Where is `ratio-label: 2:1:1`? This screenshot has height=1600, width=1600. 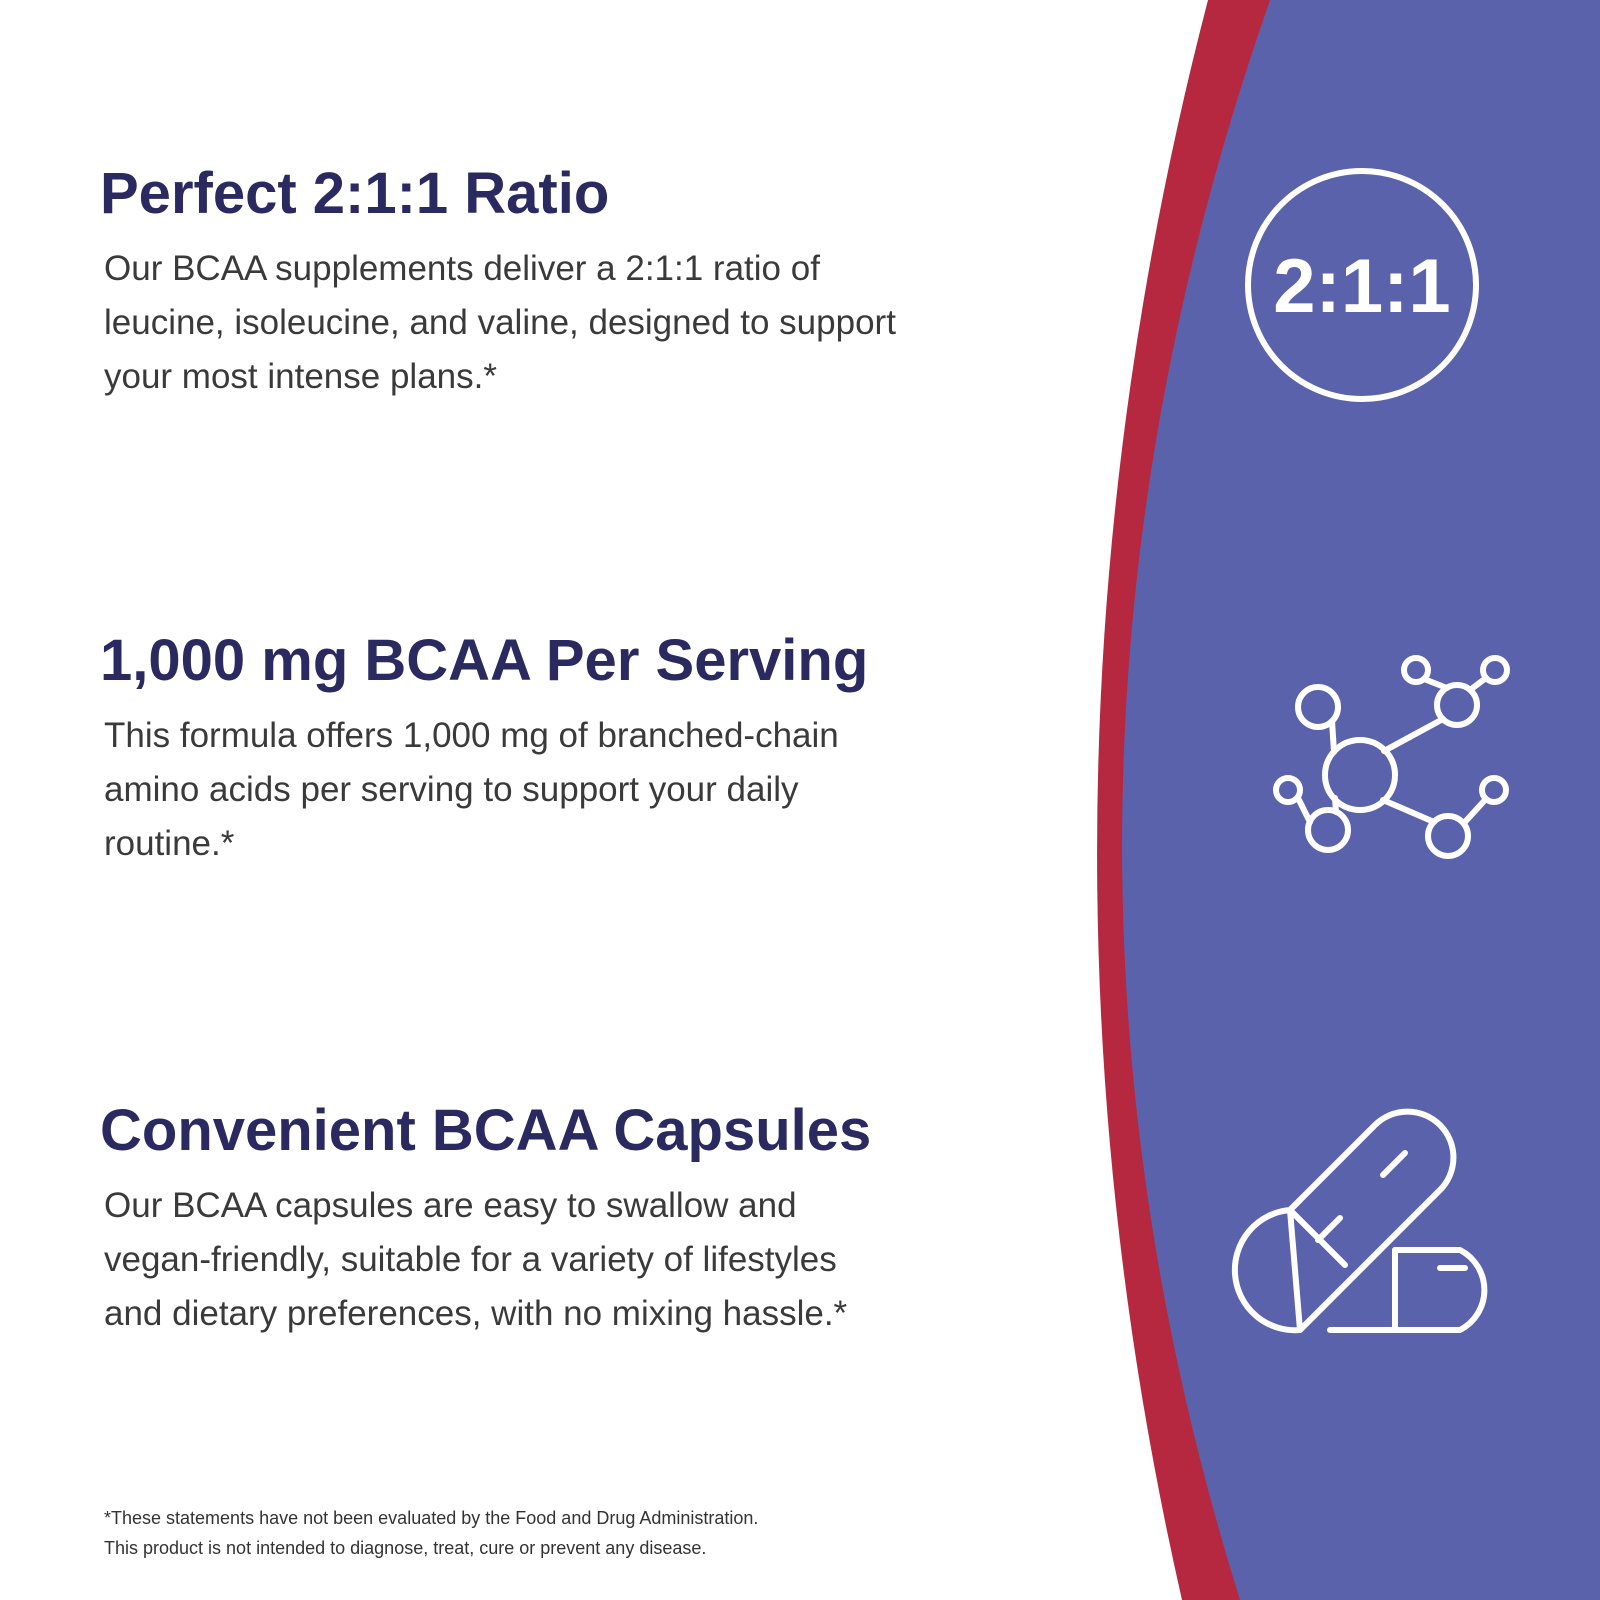 ratio-label: 2:1:1 is located at coordinates (1361, 286).